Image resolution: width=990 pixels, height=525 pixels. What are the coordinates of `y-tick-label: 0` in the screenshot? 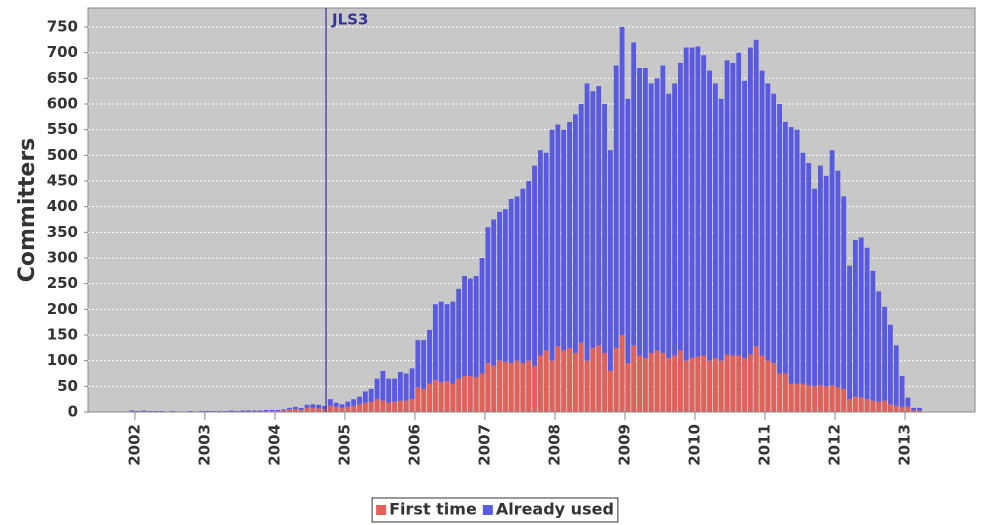 It's located at (73, 412).